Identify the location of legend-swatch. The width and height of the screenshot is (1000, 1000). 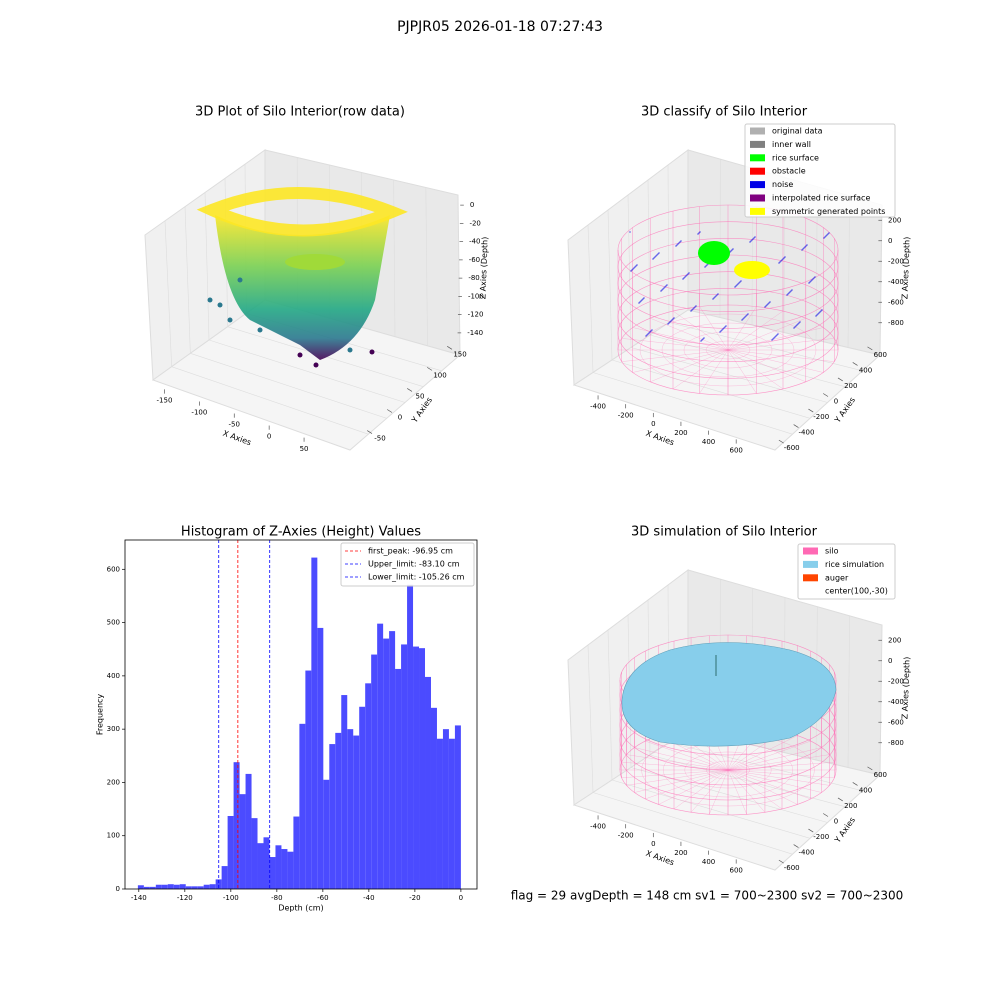
(757, 144).